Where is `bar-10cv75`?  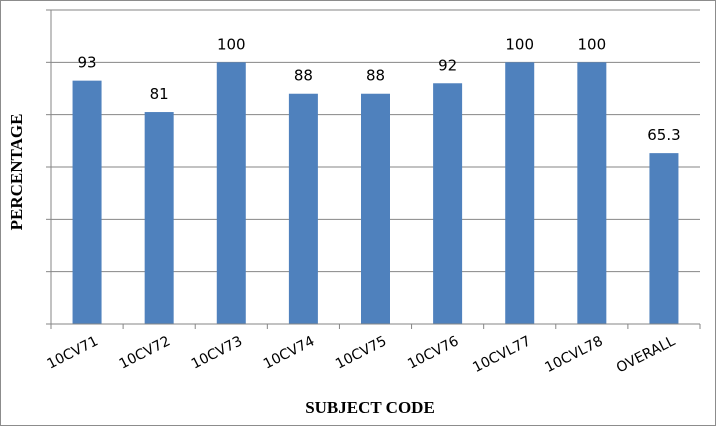 bar-10cv75 is located at coordinates (375, 208).